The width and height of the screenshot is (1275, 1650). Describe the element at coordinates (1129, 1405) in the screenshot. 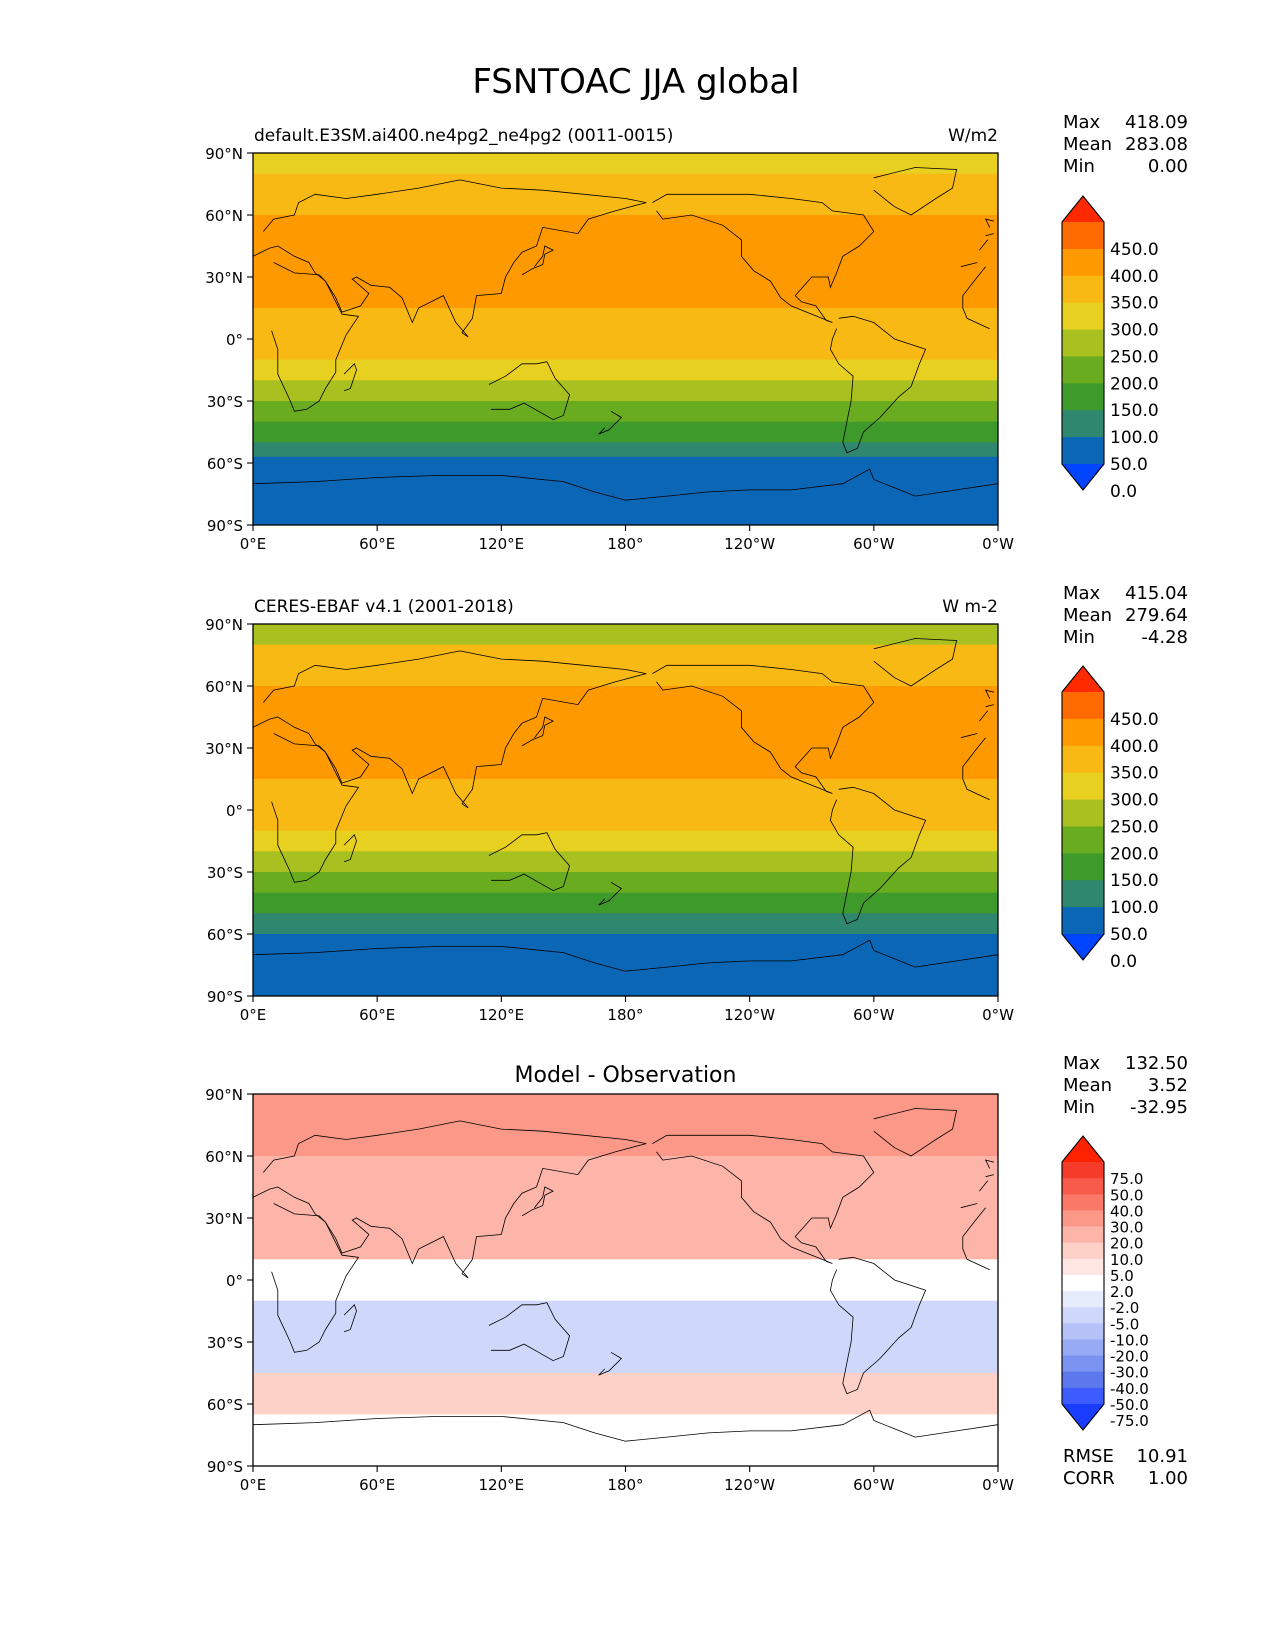

I see `colorbar-label: -50.0` at that location.